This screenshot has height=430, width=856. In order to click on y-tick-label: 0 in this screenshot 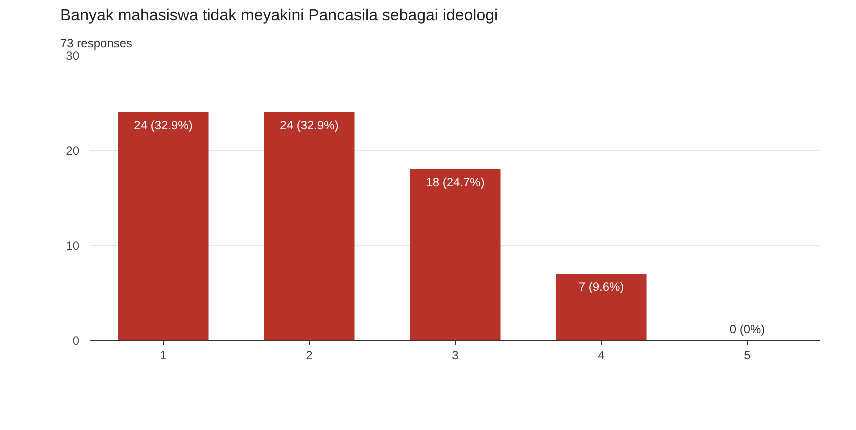, I will do `click(76, 341)`.